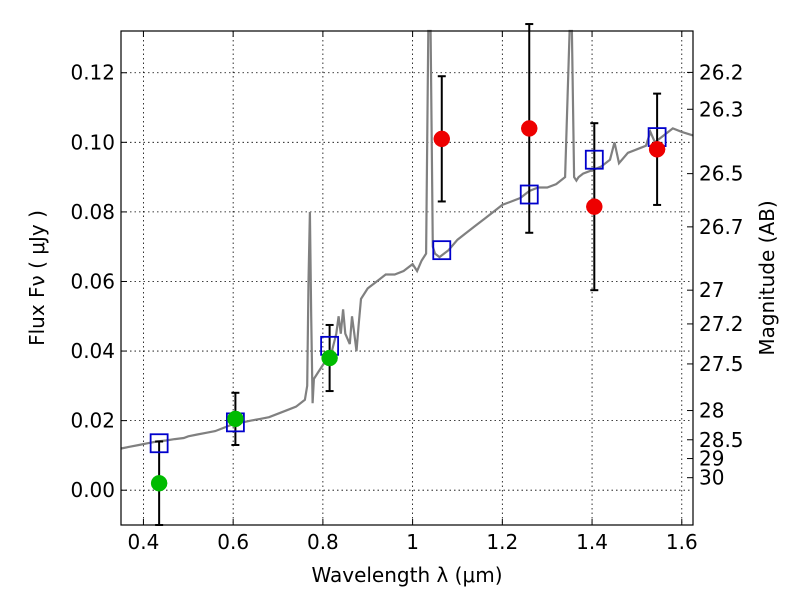 This screenshot has height=600, width=800. I want to click on x-axis-title: Wavelength λ (μm), so click(406, 575).